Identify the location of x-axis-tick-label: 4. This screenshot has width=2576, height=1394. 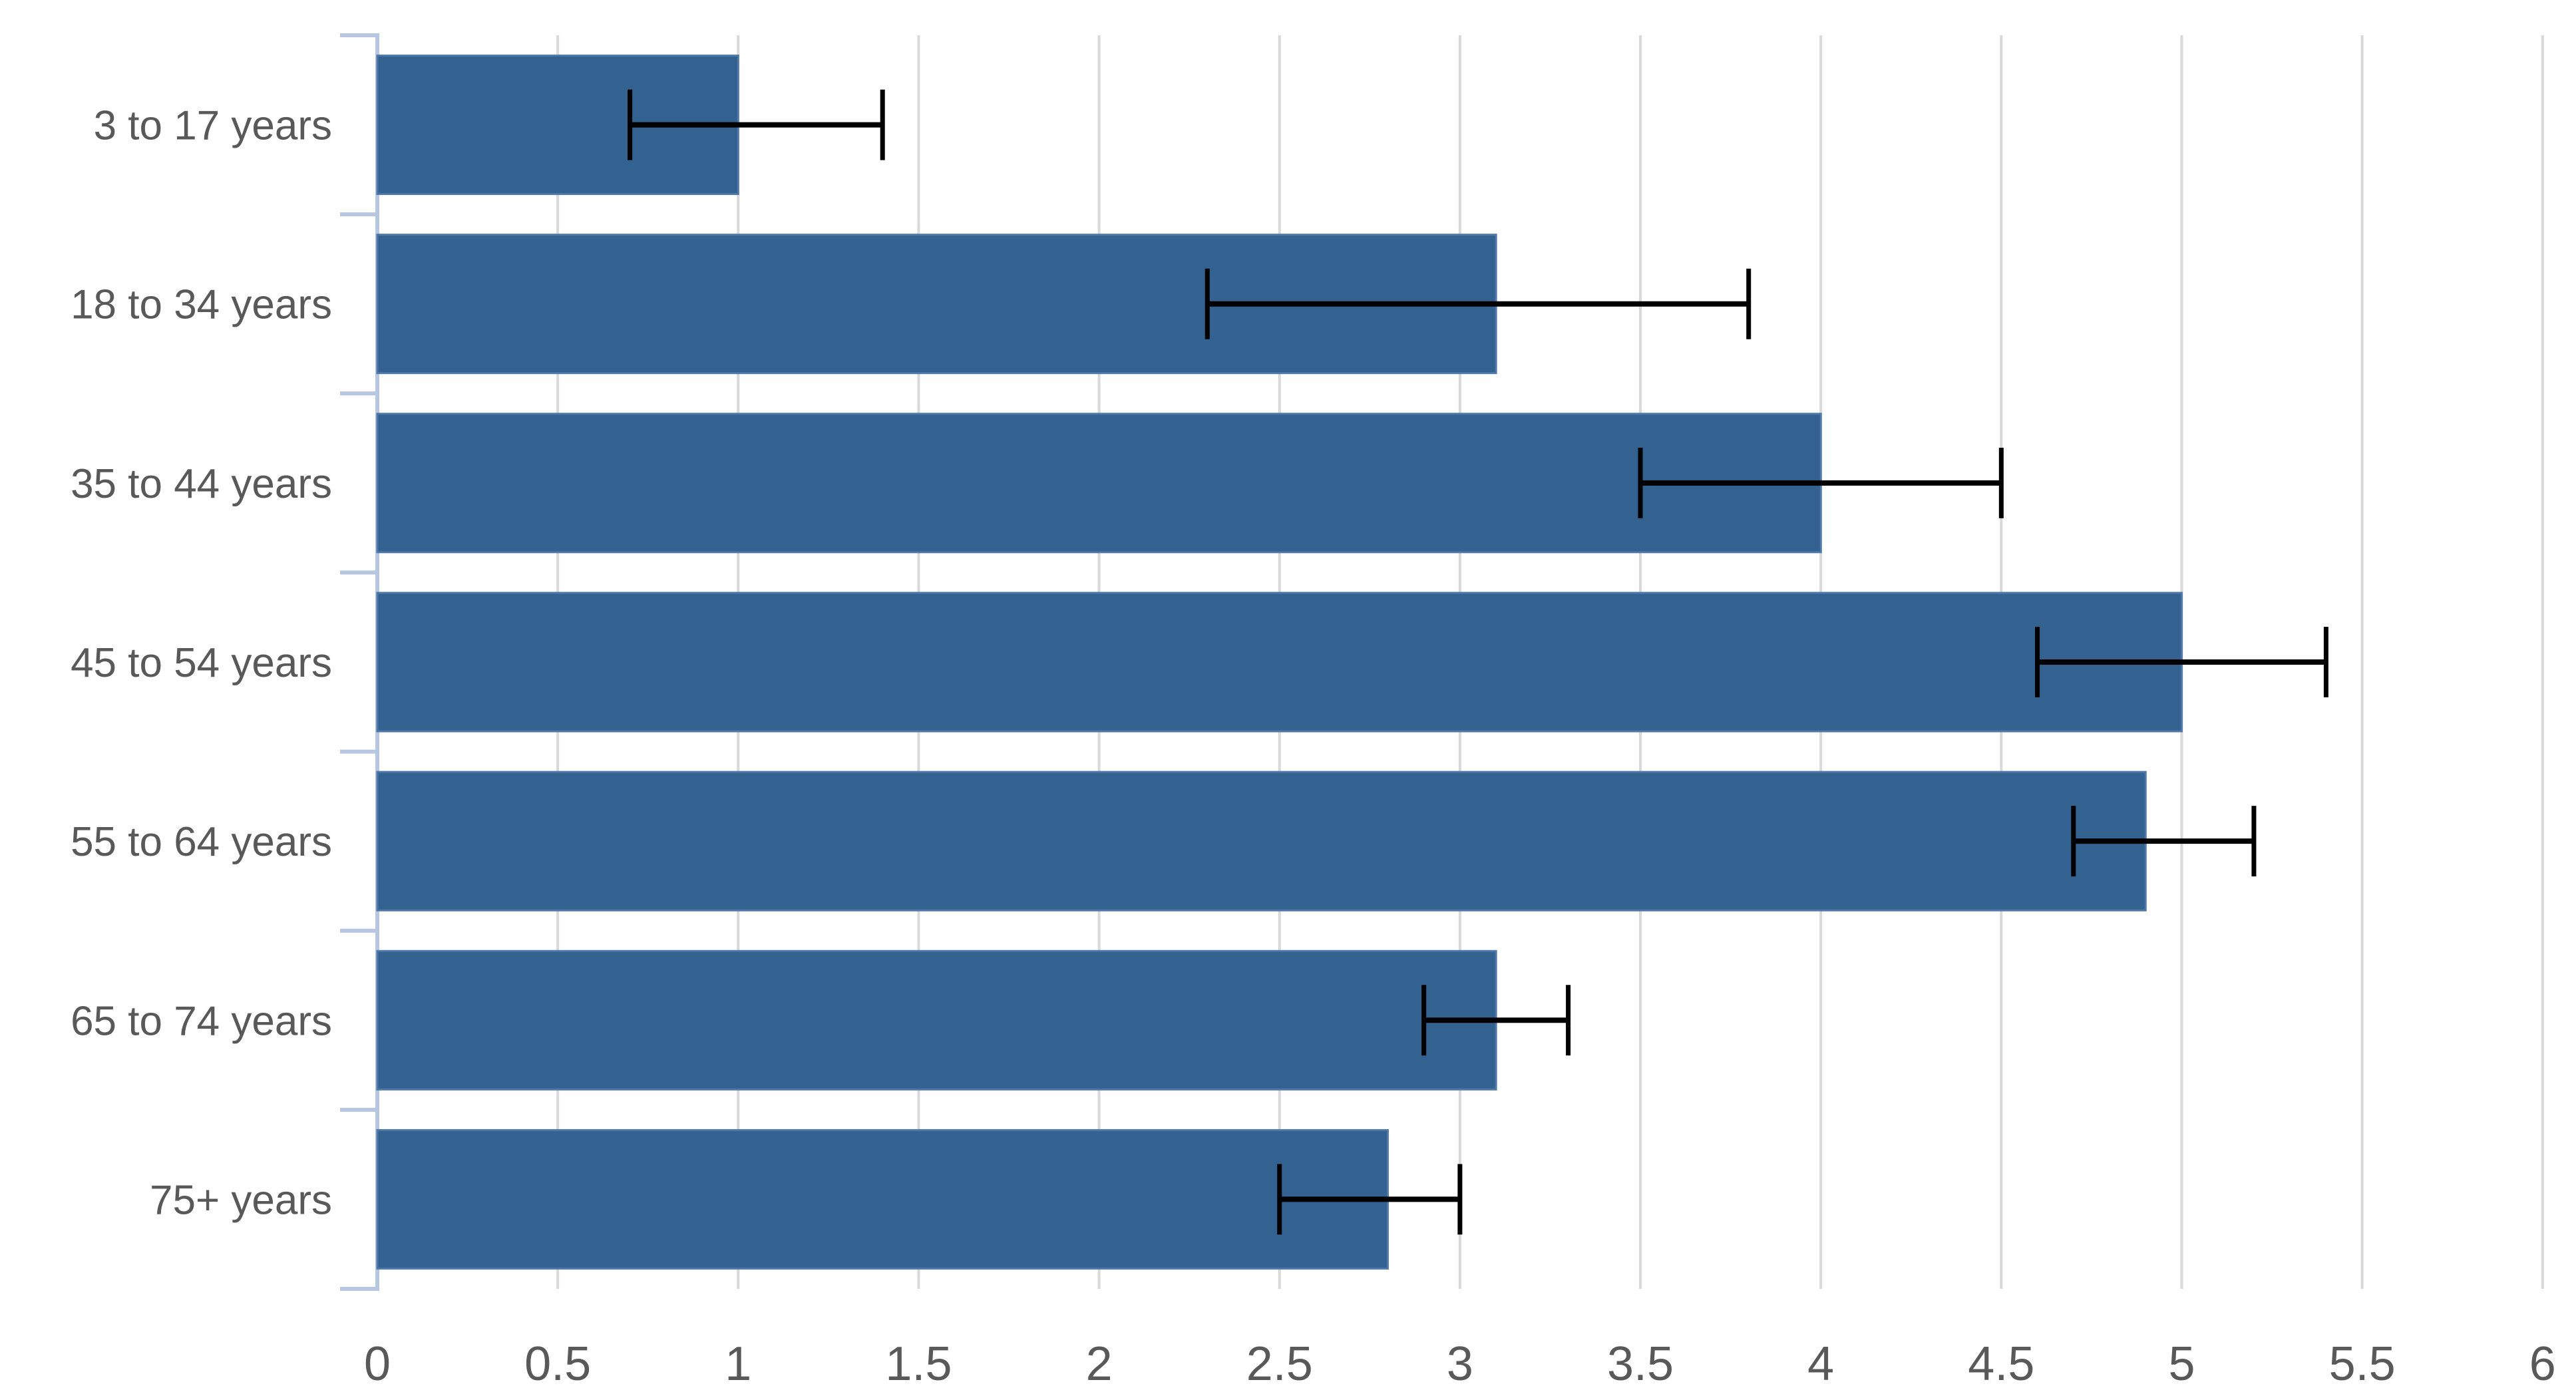
(1821, 1364).